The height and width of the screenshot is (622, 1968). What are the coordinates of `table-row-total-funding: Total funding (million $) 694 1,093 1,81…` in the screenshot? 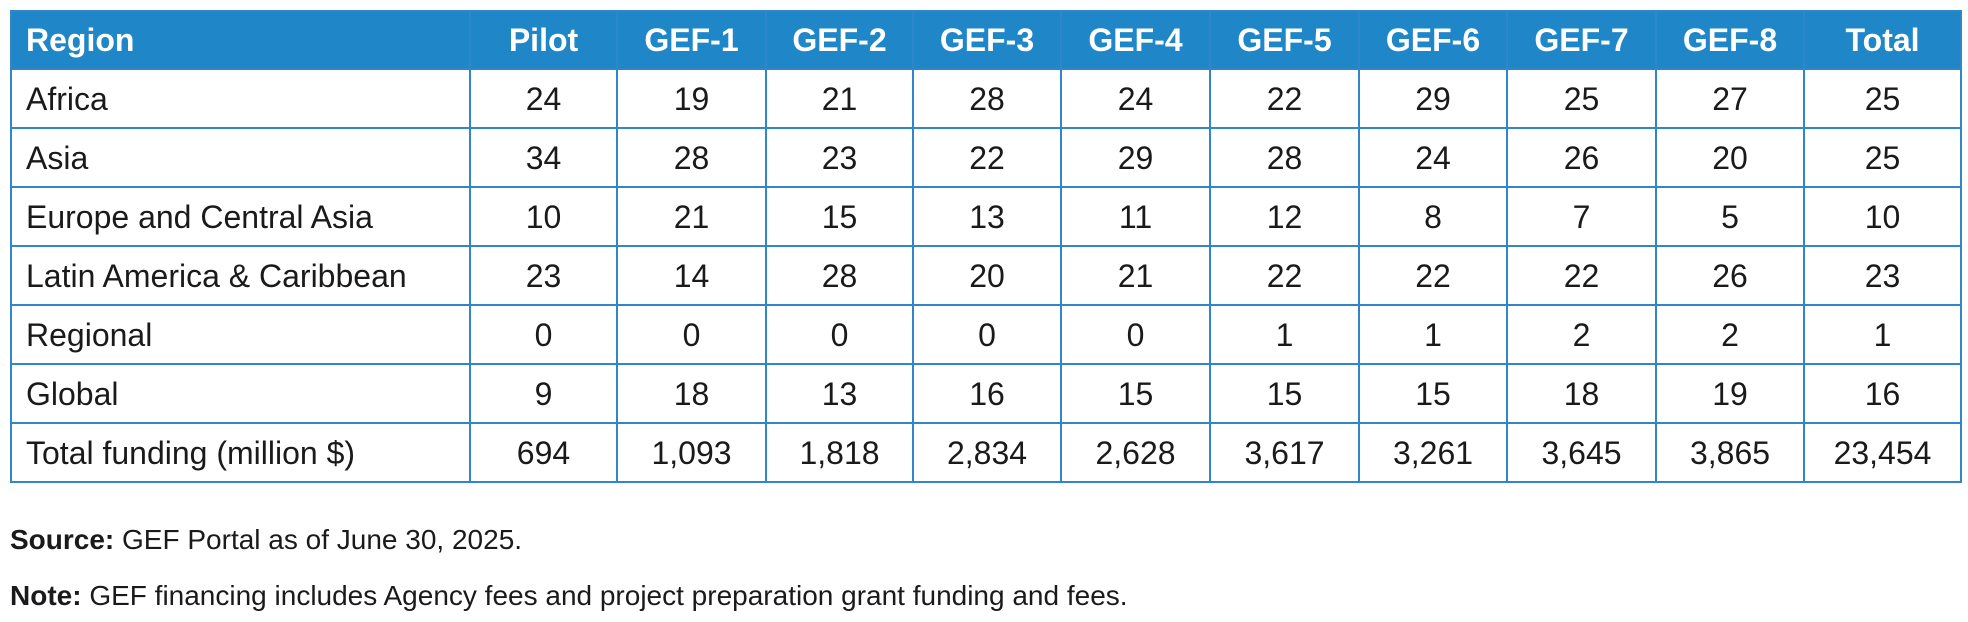 It's located at (986, 452).